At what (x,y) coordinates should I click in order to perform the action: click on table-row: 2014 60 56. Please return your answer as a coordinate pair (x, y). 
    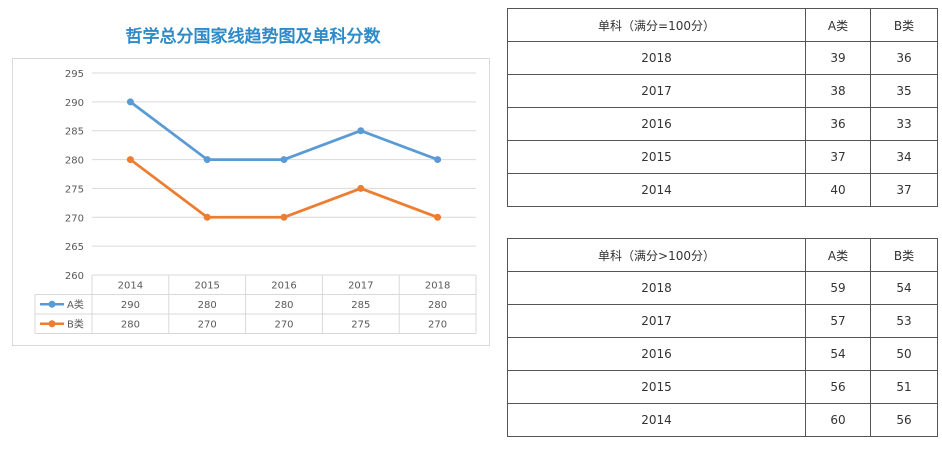
    Looking at the image, I should click on (722, 420).